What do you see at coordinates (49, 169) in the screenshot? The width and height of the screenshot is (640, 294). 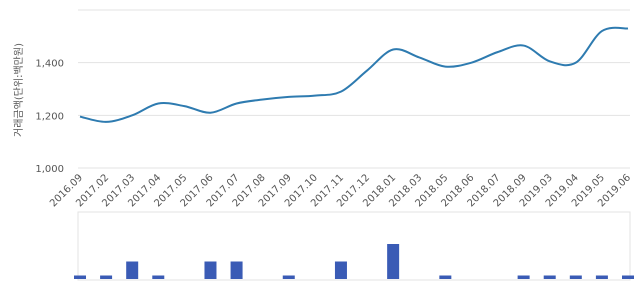 I see `y-tick-label: 1,000` at bounding box center [49, 169].